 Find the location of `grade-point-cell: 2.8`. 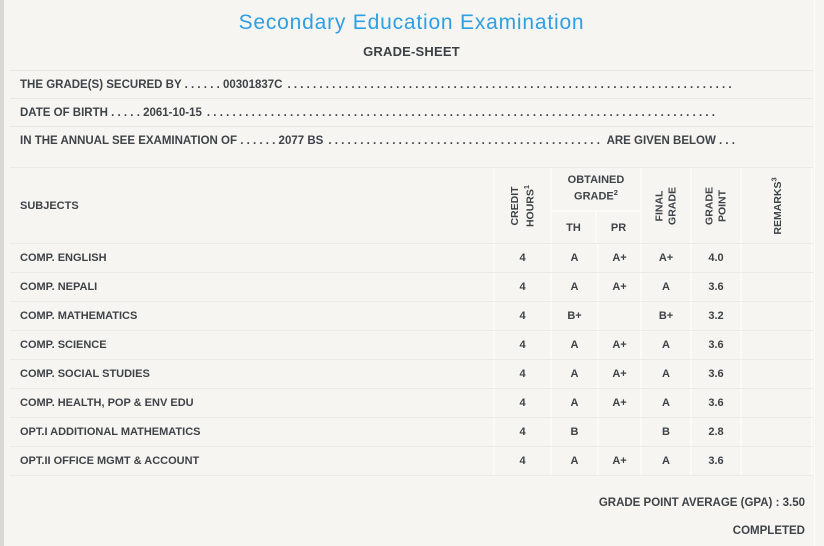

grade-point-cell: 2.8 is located at coordinates (715, 432).